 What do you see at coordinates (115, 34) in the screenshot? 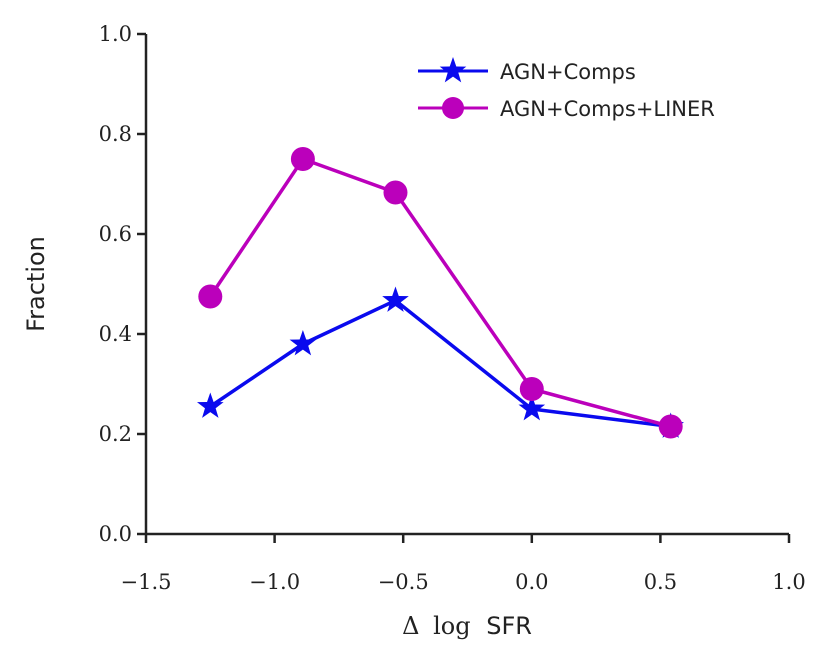
I see `y-tick-label: 1.0` at bounding box center [115, 34].